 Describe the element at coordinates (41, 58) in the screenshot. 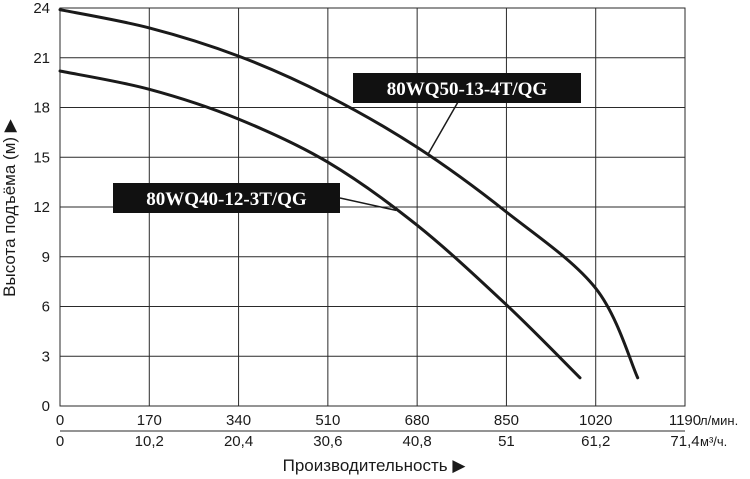

I see `y-tick-label: 21` at that location.